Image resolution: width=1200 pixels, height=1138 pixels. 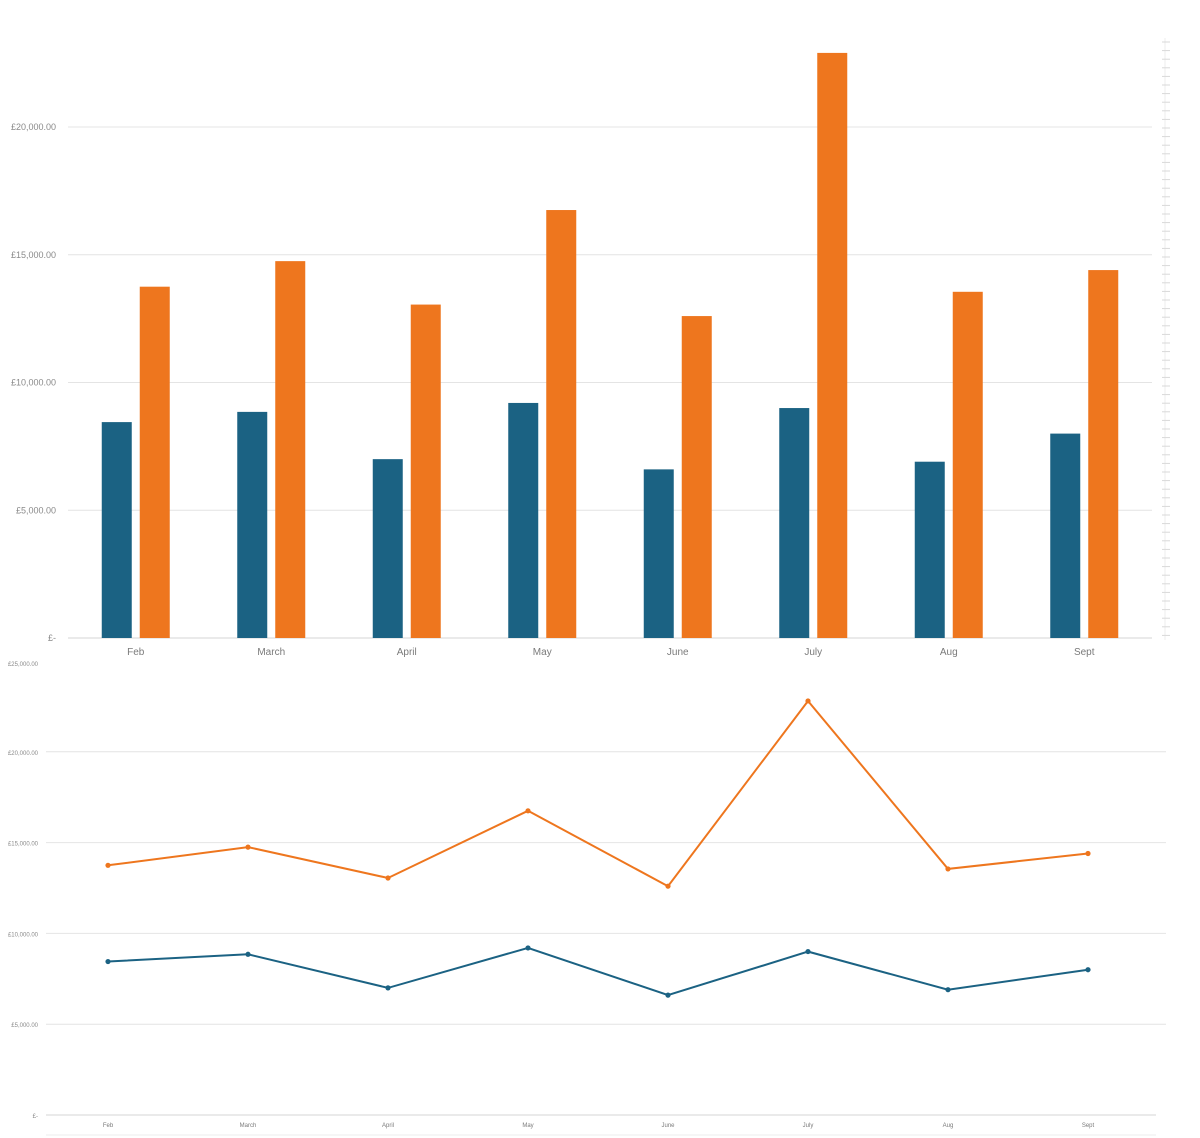 What do you see at coordinates (290, 449) in the screenshot?
I see `bar-orange-march` at bounding box center [290, 449].